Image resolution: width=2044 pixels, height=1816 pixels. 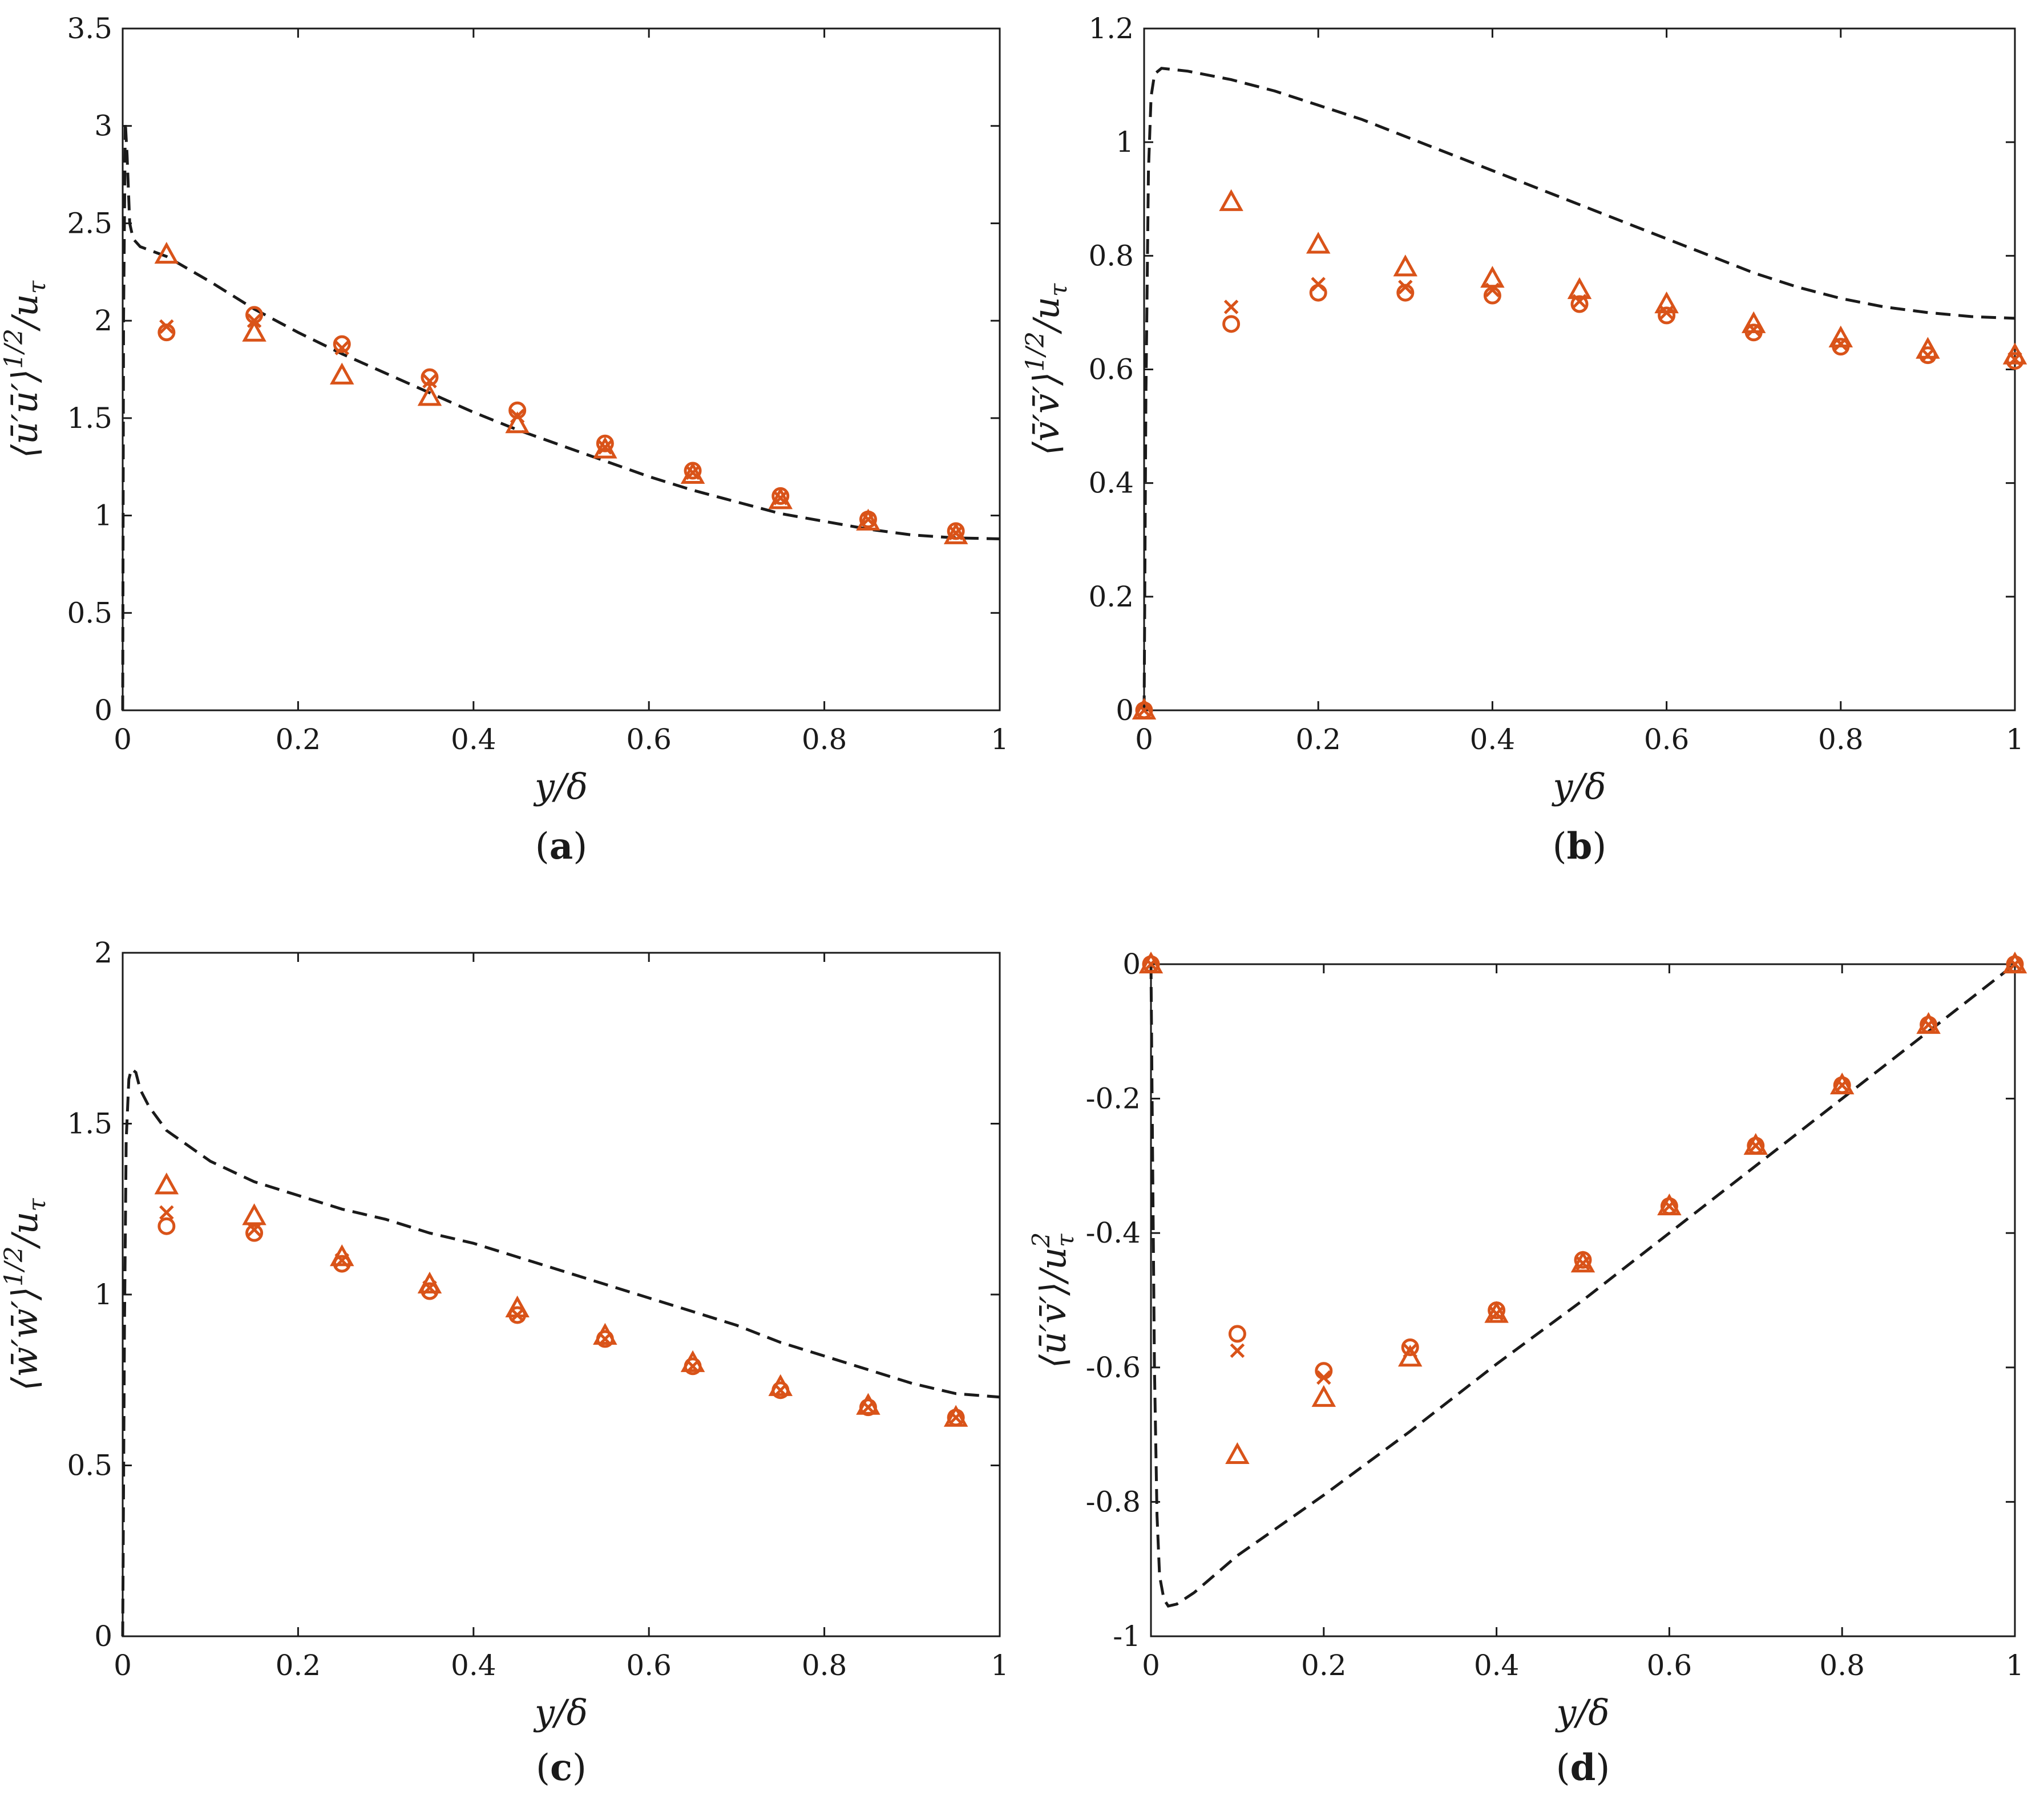 I want to click on panel-caption-letter: d, so click(x=1583, y=1767).